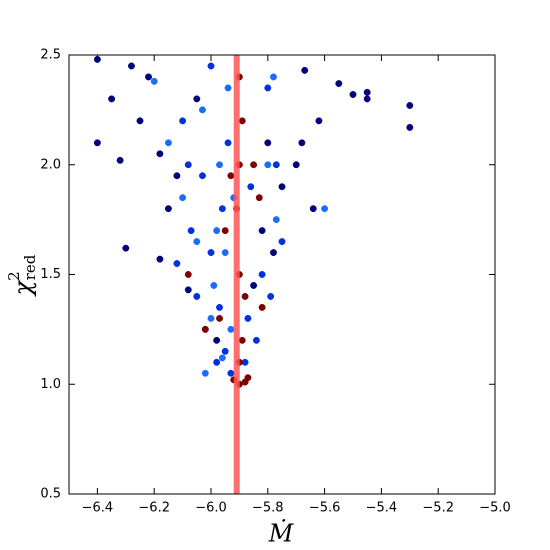 The image size is (550, 550). What do you see at coordinates (14, 276) in the screenshot?
I see `y-label-superscript: 2` at bounding box center [14, 276].